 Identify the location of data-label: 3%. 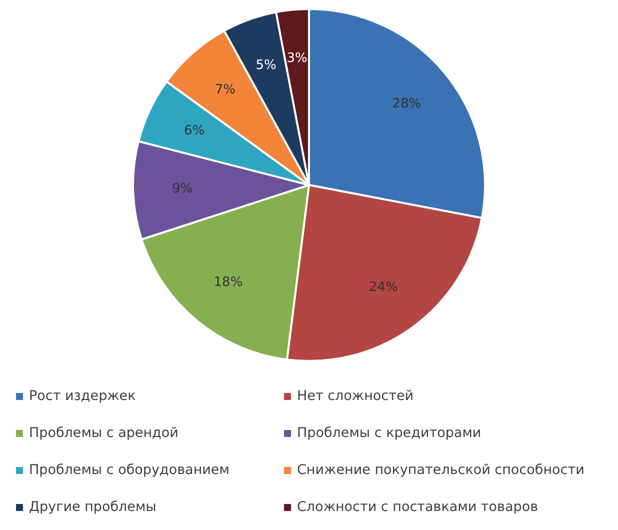
(297, 58).